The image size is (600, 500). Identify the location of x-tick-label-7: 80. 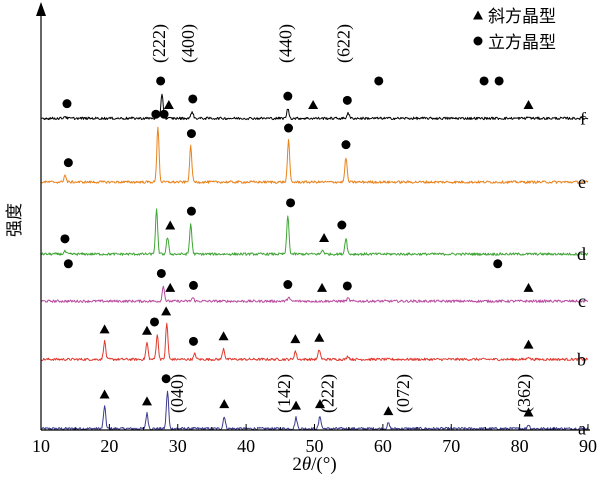
(520, 446).